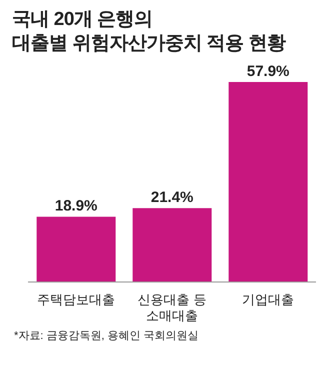 The image size is (320, 384). I want to click on chart-title: 국내 20개 은행의 대출별 위험자산가중치 적용 현황, so click(149, 32).